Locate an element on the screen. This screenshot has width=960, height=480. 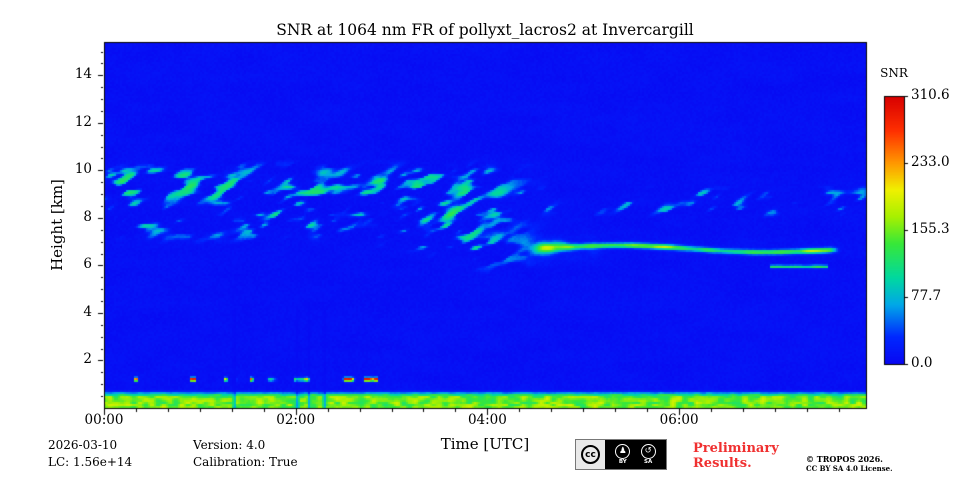
x-tick-label: 04:00 is located at coordinates (487, 420).